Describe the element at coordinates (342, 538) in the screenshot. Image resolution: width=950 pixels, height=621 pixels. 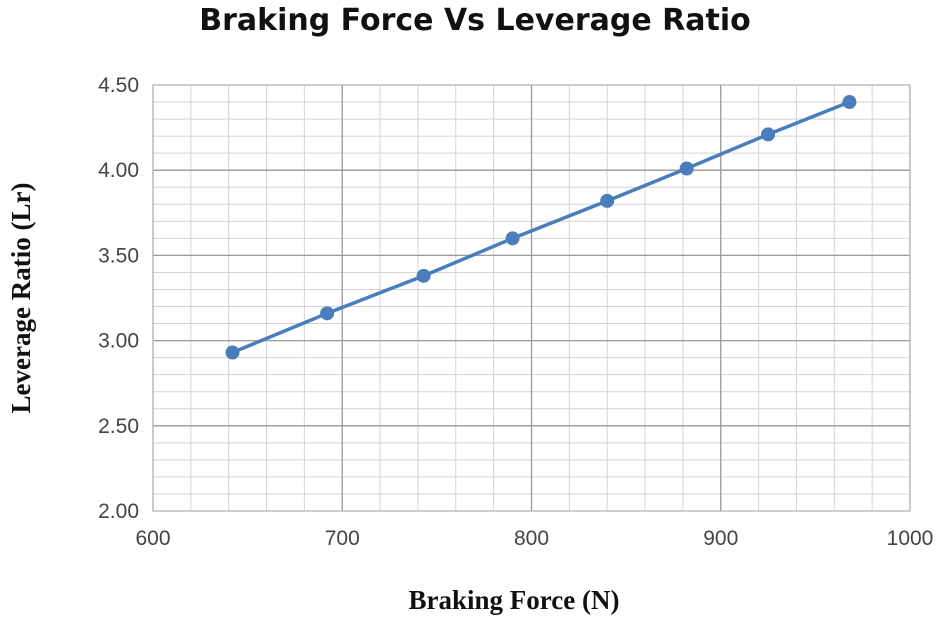
I see `x-tick-label: 700` at that location.